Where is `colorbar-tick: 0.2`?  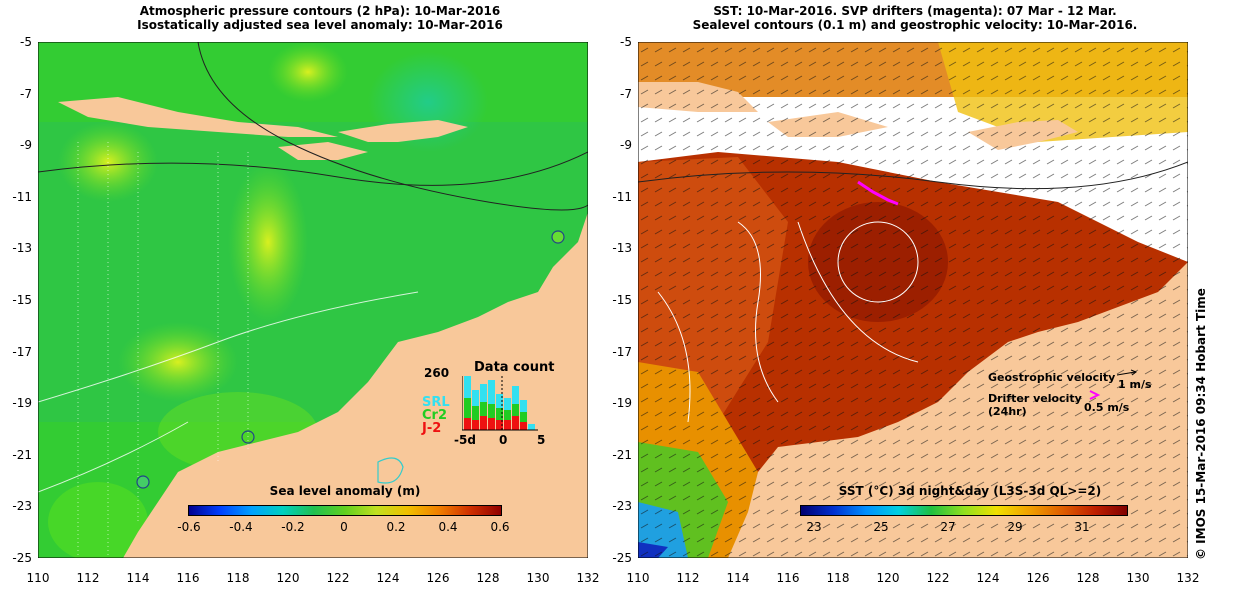 colorbar-tick: 0.2 is located at coordinates (396, 527).